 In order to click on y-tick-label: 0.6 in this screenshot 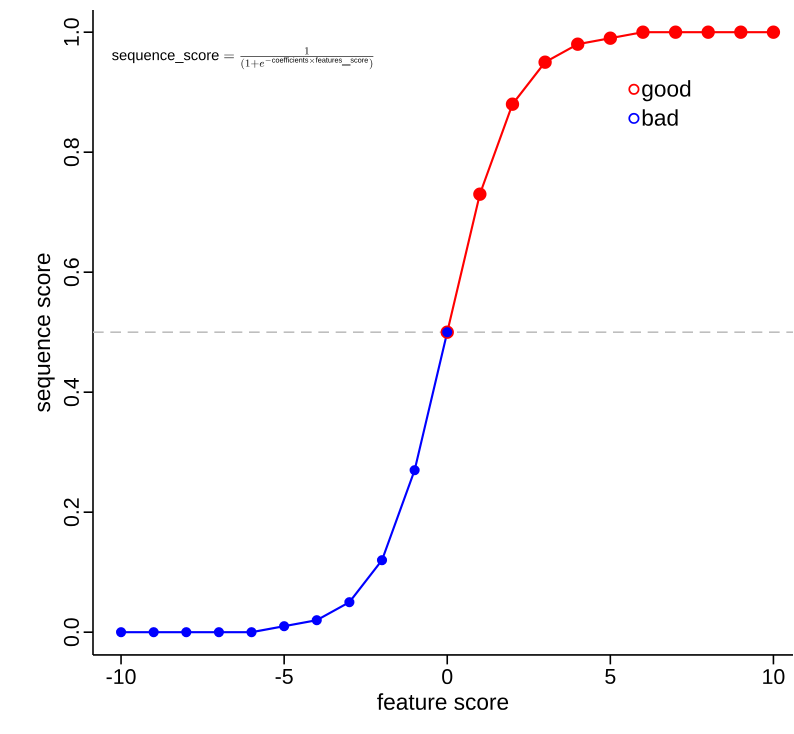, I will do `click(71, 272)`.